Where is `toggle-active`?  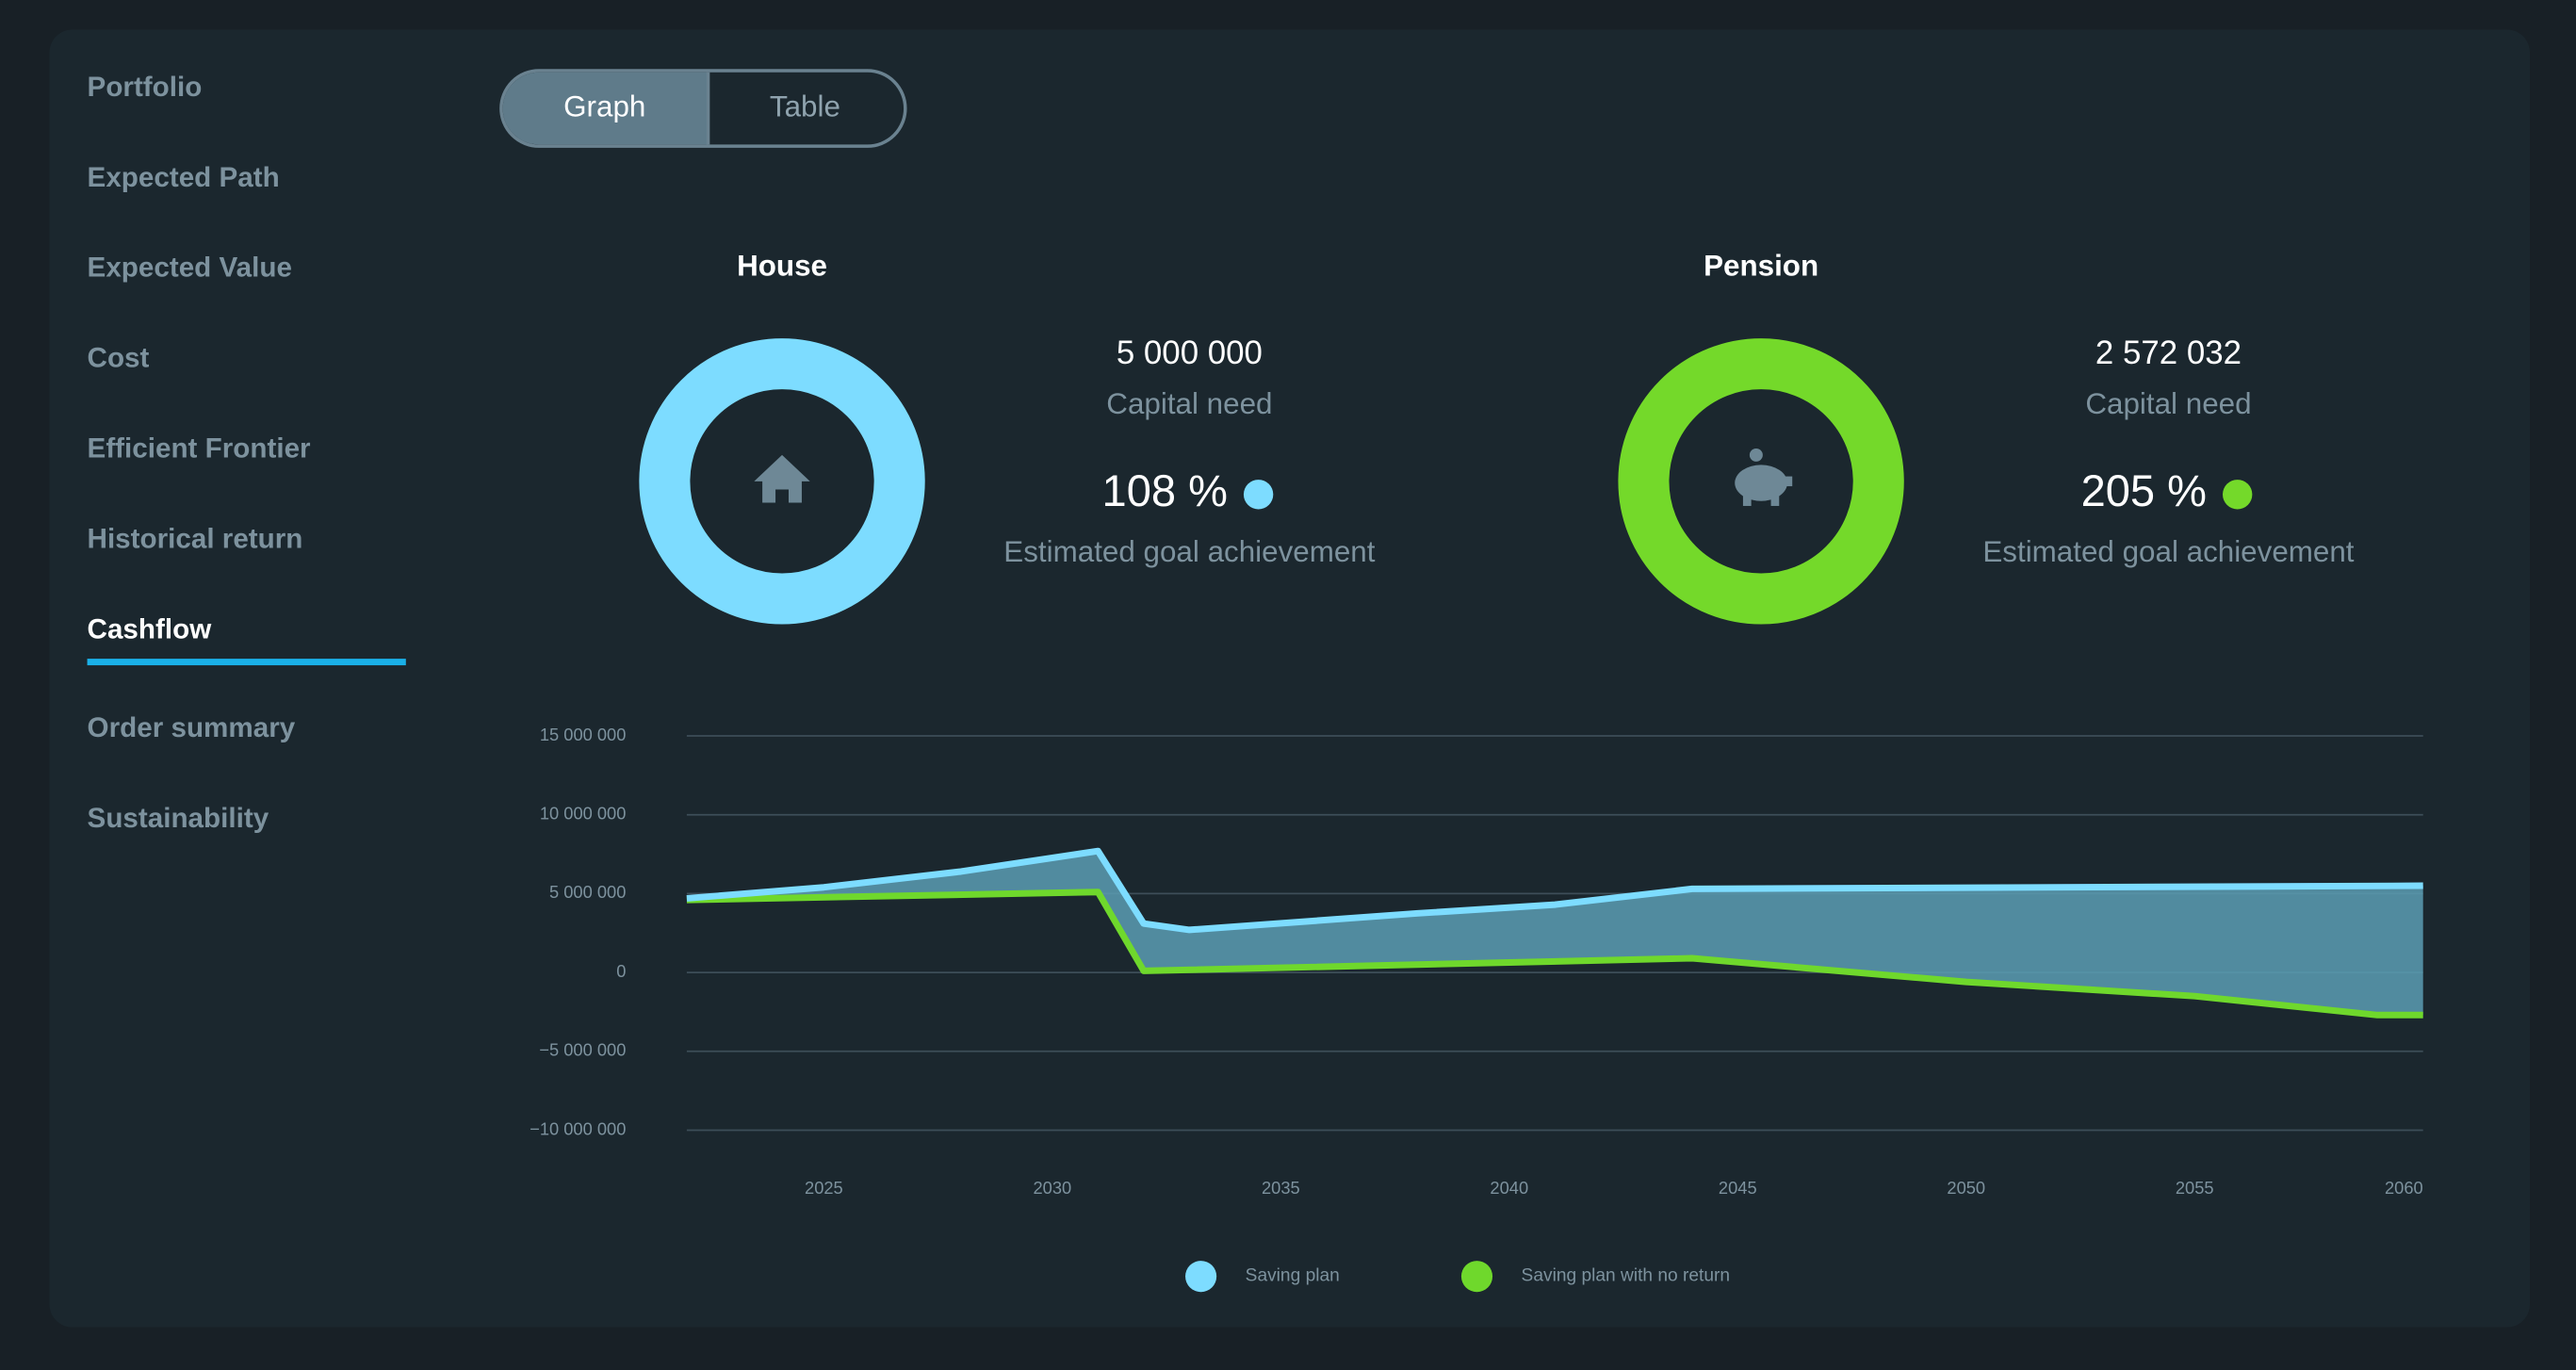
toggle-active is located at coordinates (605, 108).